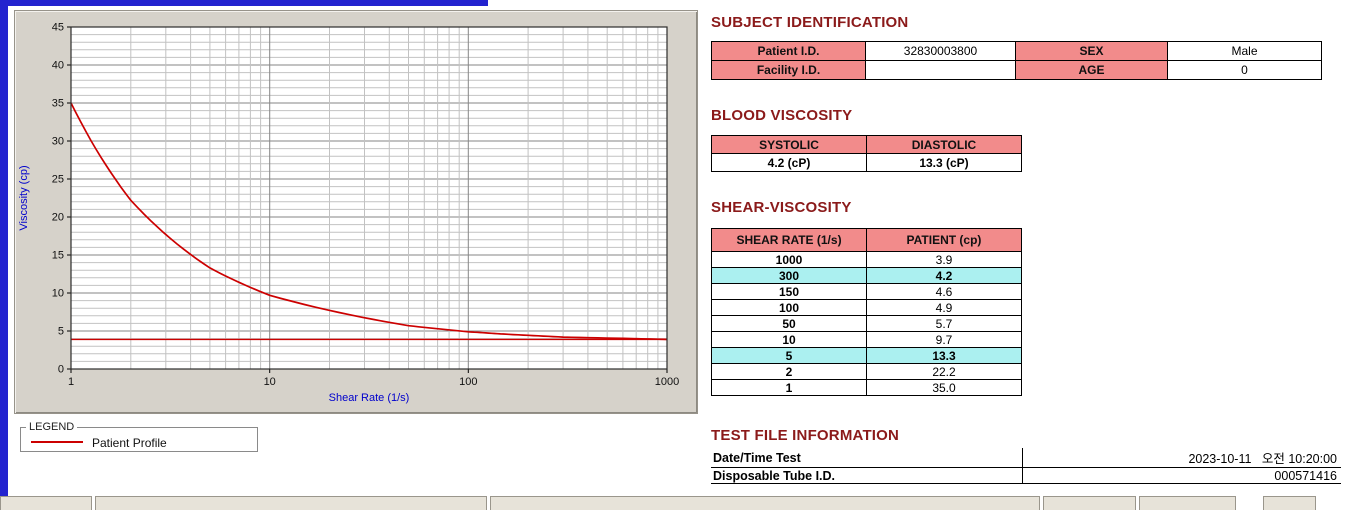  What do you see at coordinates (58, 66) in the screenshot?
I see `svg-text: 40` at bounding box center [58, 66].